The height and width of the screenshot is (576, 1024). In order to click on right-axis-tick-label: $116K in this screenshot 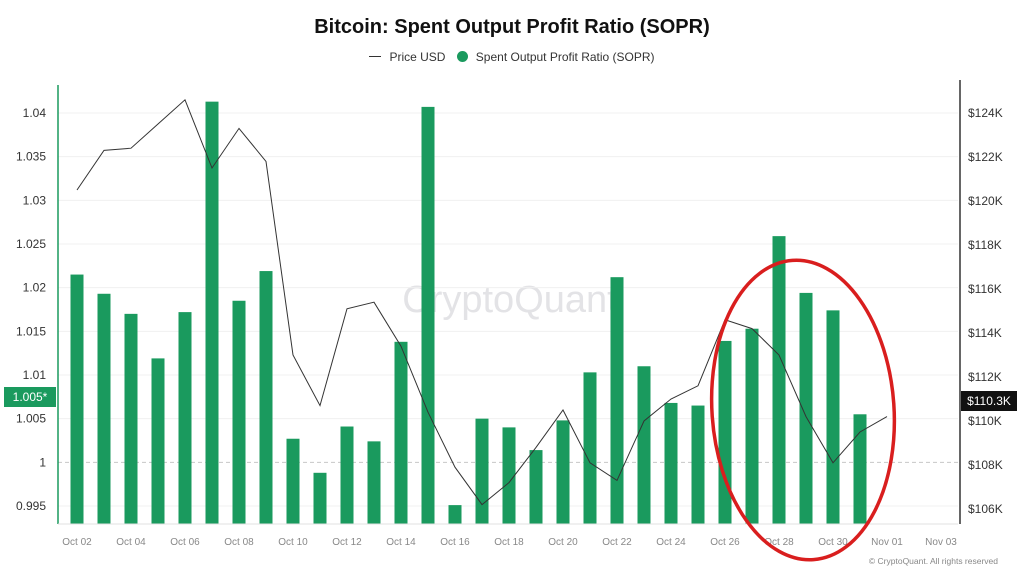, I will do `click(985, 289)`.